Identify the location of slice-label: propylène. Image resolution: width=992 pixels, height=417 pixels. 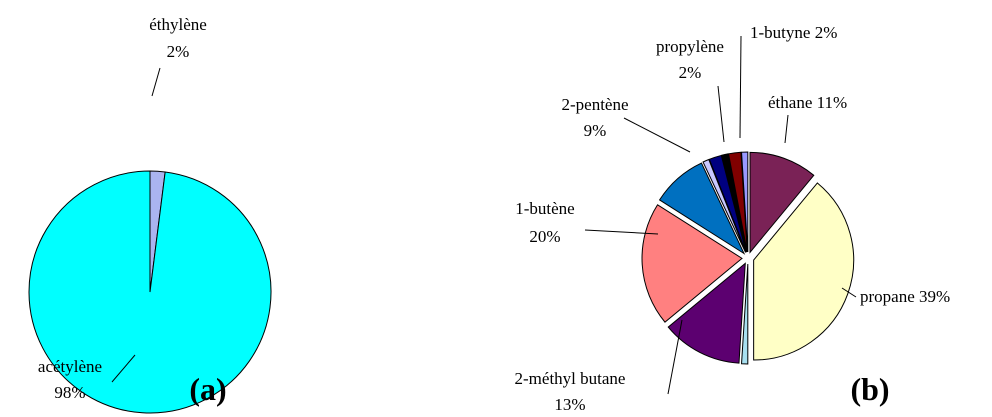
(690, 46).